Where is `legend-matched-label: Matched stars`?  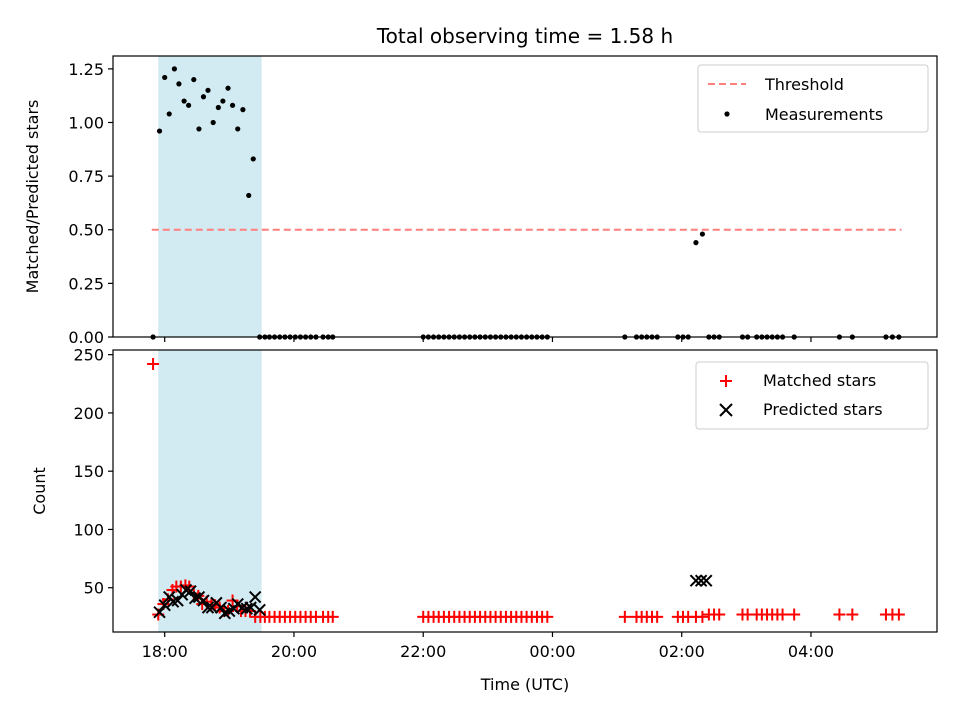 legend-matched-label: Matched stars is located at coordinates (819, 380).